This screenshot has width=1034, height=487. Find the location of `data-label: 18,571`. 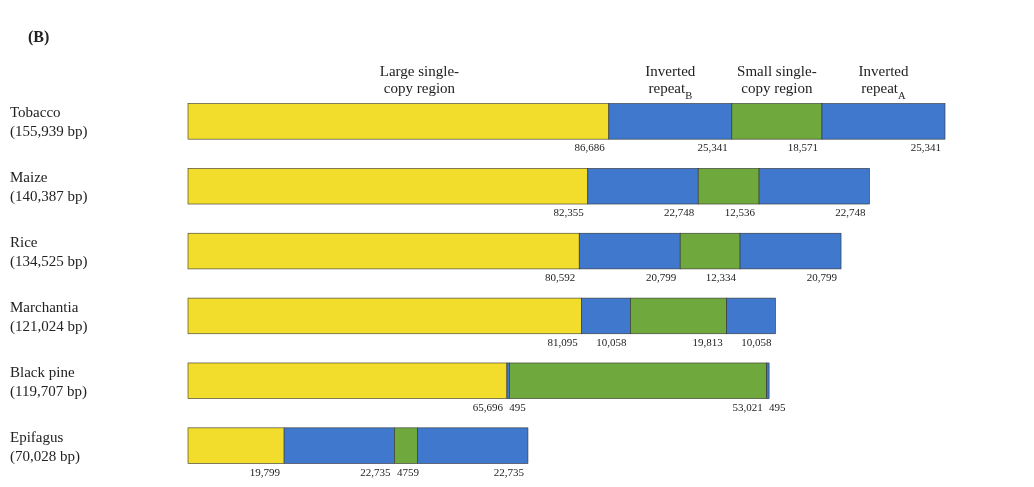

data-label: 18,571 is located at coordinates (802, 147).